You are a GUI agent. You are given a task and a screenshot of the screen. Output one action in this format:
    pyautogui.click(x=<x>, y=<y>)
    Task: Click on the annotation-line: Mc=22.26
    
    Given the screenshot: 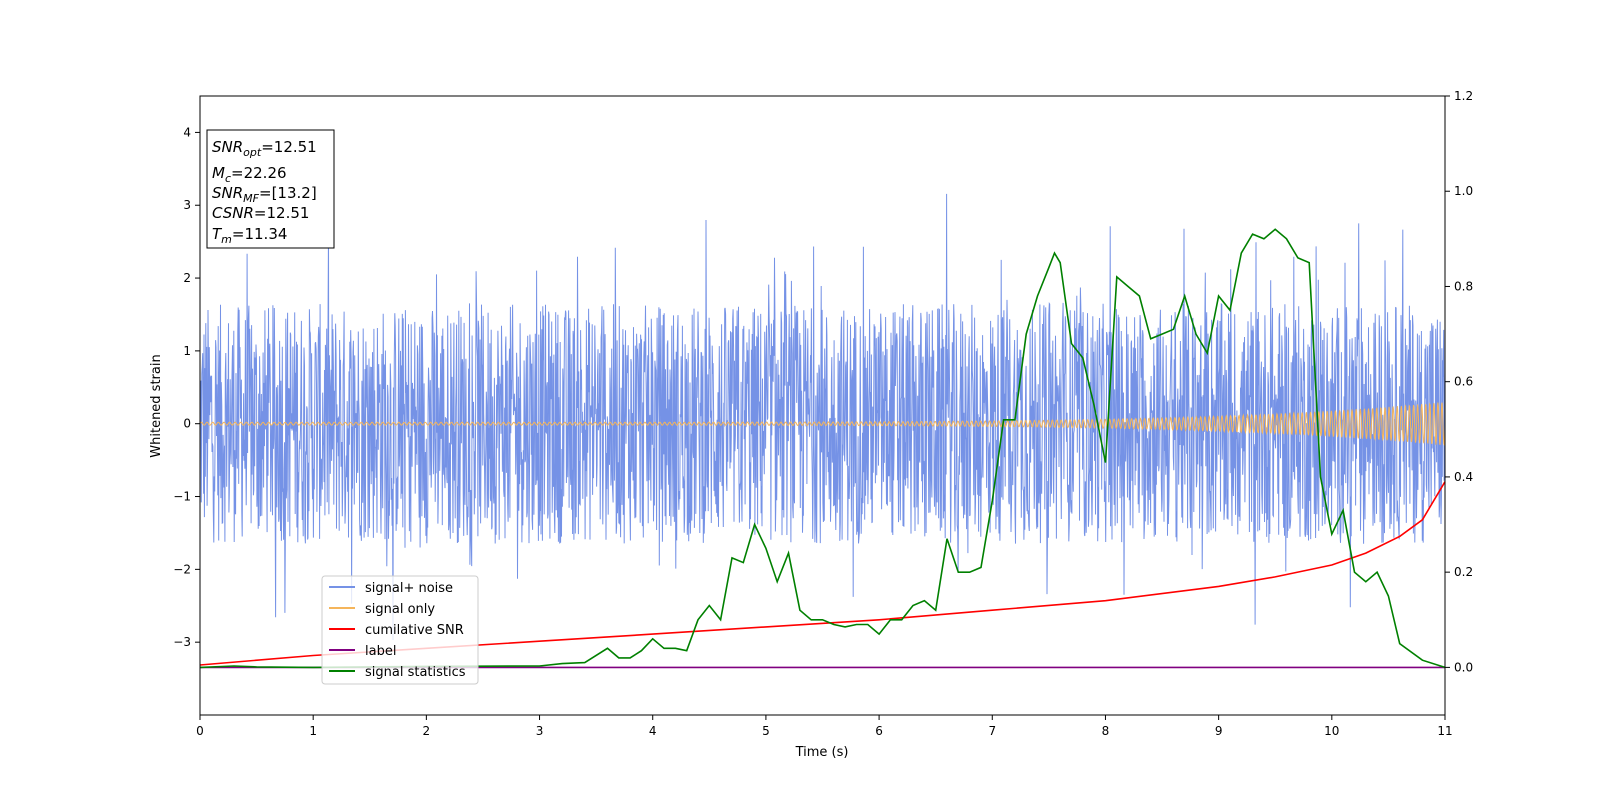 What is the action you would take?
    pyautogui.click(x=249, y=174)
    